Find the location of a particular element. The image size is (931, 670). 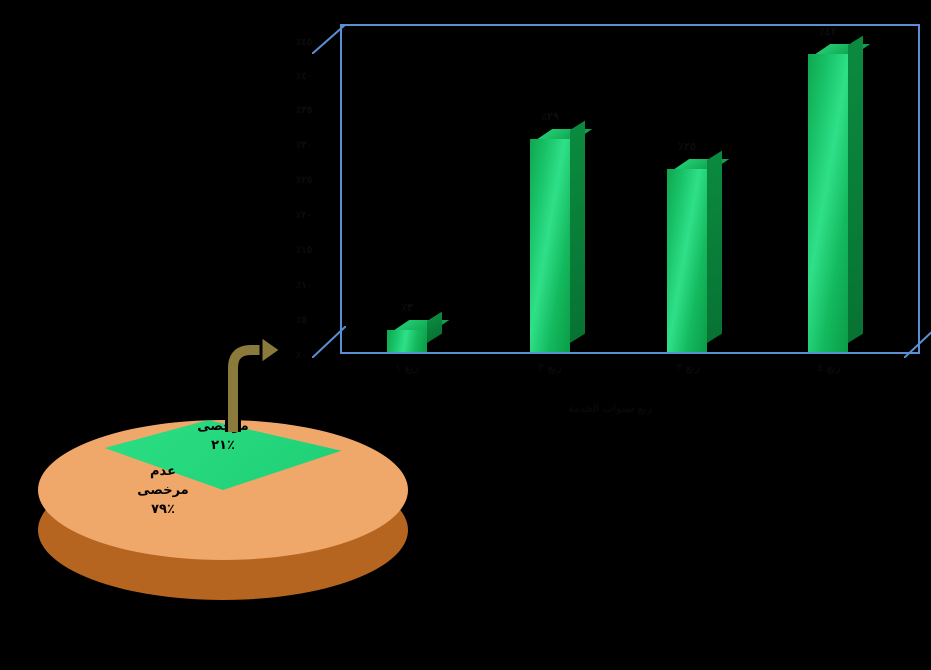

x-axis-tick-label: ربع ٤ is located at coordinates (829, 367).